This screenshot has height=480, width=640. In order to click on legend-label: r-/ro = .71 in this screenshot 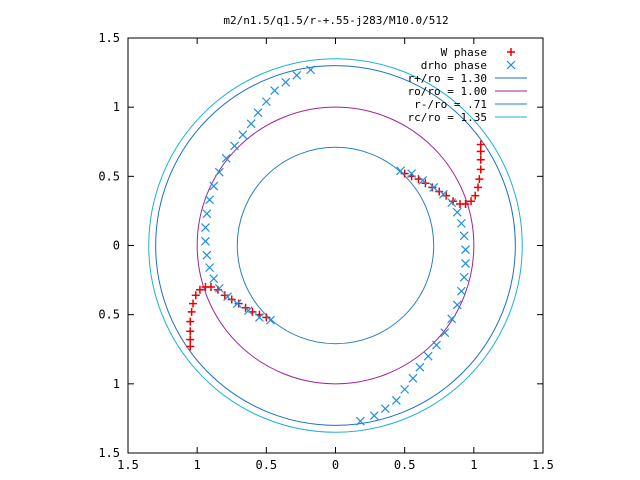, I will do `click(450, 104)`.